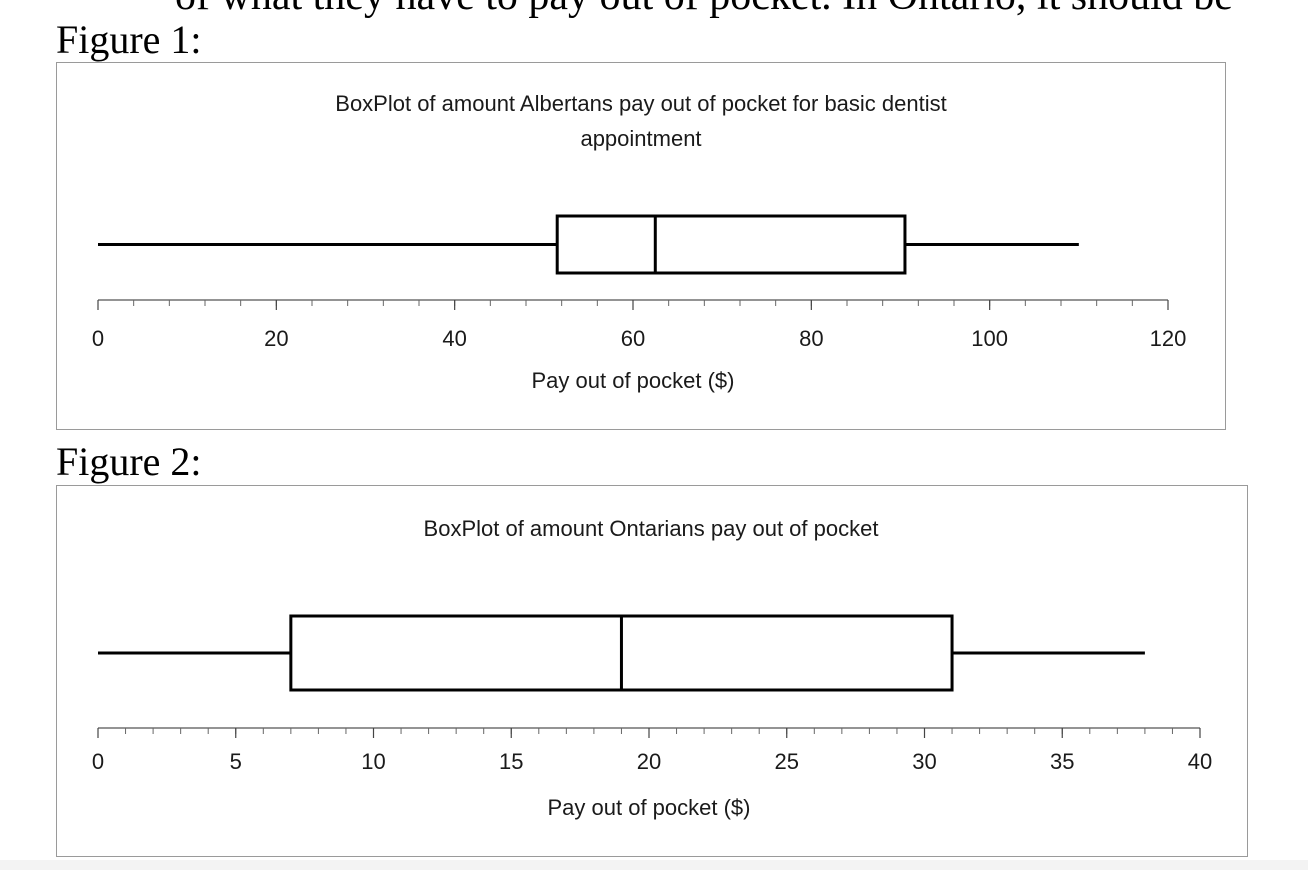 The height and width of the screenshot is (870, 1308). Describe the element at coordinates (787, 761) in the screenshot. I see `tick-label: 25` at that location.